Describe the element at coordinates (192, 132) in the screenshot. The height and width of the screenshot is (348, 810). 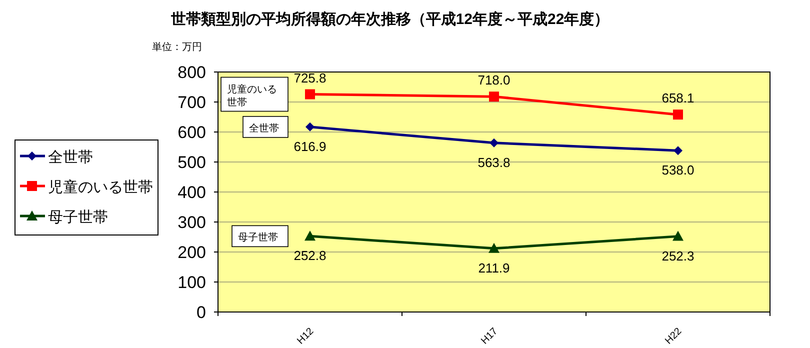
I see `y-tick-label: 600` at that location.